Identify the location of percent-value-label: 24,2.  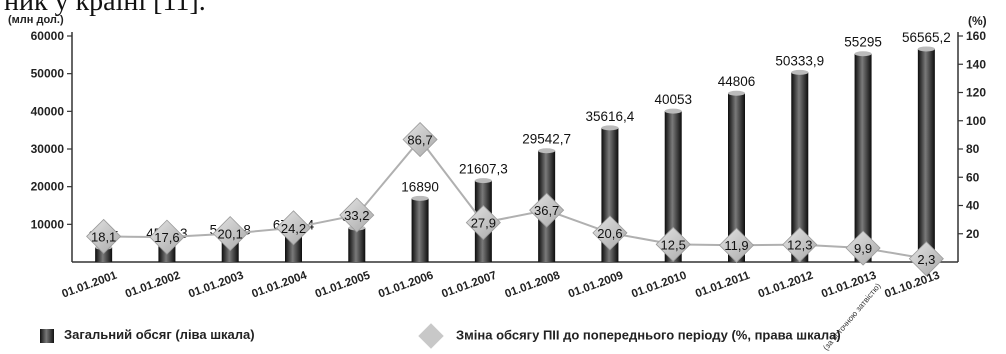
(293, 228).